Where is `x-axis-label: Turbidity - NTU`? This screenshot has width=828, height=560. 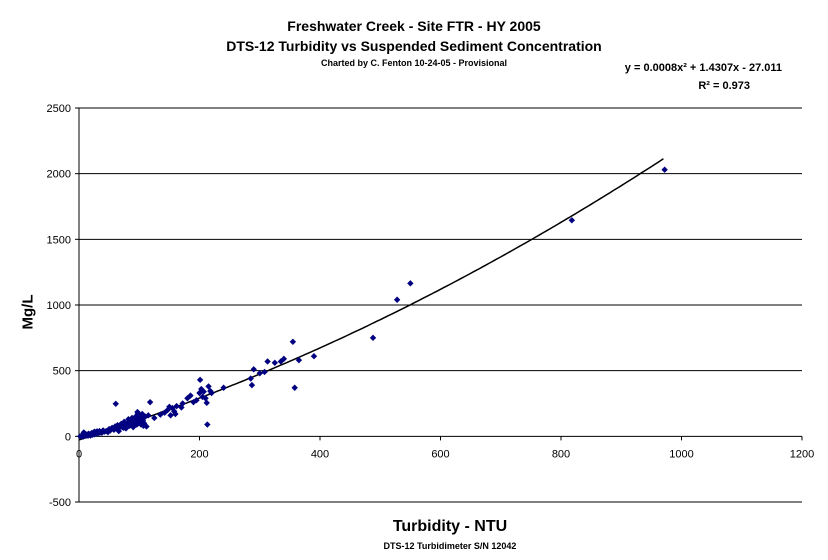 x-axis-label: Turbidity - NTU is located at coordinates (450, 526).